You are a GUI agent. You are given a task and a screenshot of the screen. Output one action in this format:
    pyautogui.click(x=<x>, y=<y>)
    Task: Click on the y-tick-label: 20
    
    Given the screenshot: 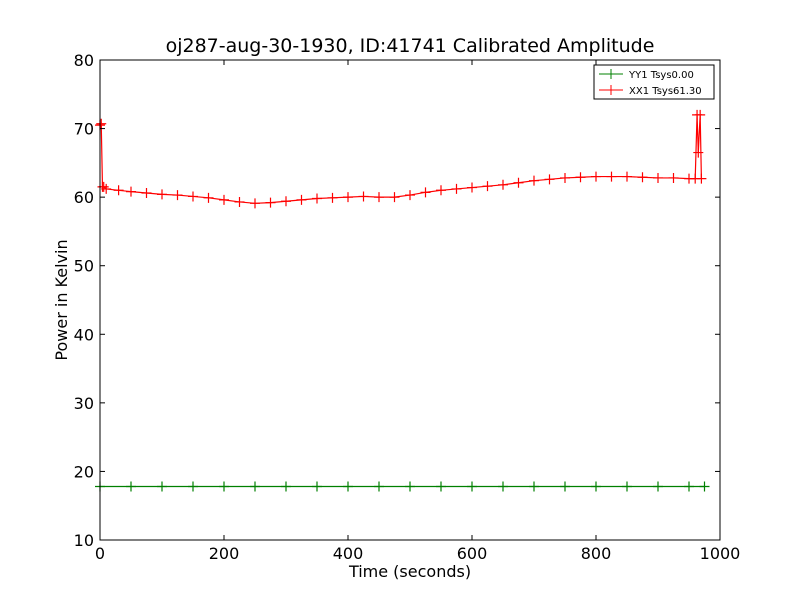 What is the action you would take?
    pyautogui.click(x=84, y=471)
    